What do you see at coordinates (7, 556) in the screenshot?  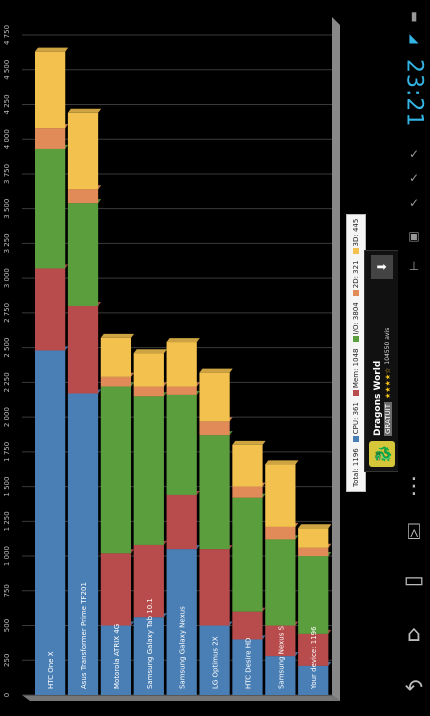 I see `y-tick-label: 1 000` at bounding box center [7, 556].